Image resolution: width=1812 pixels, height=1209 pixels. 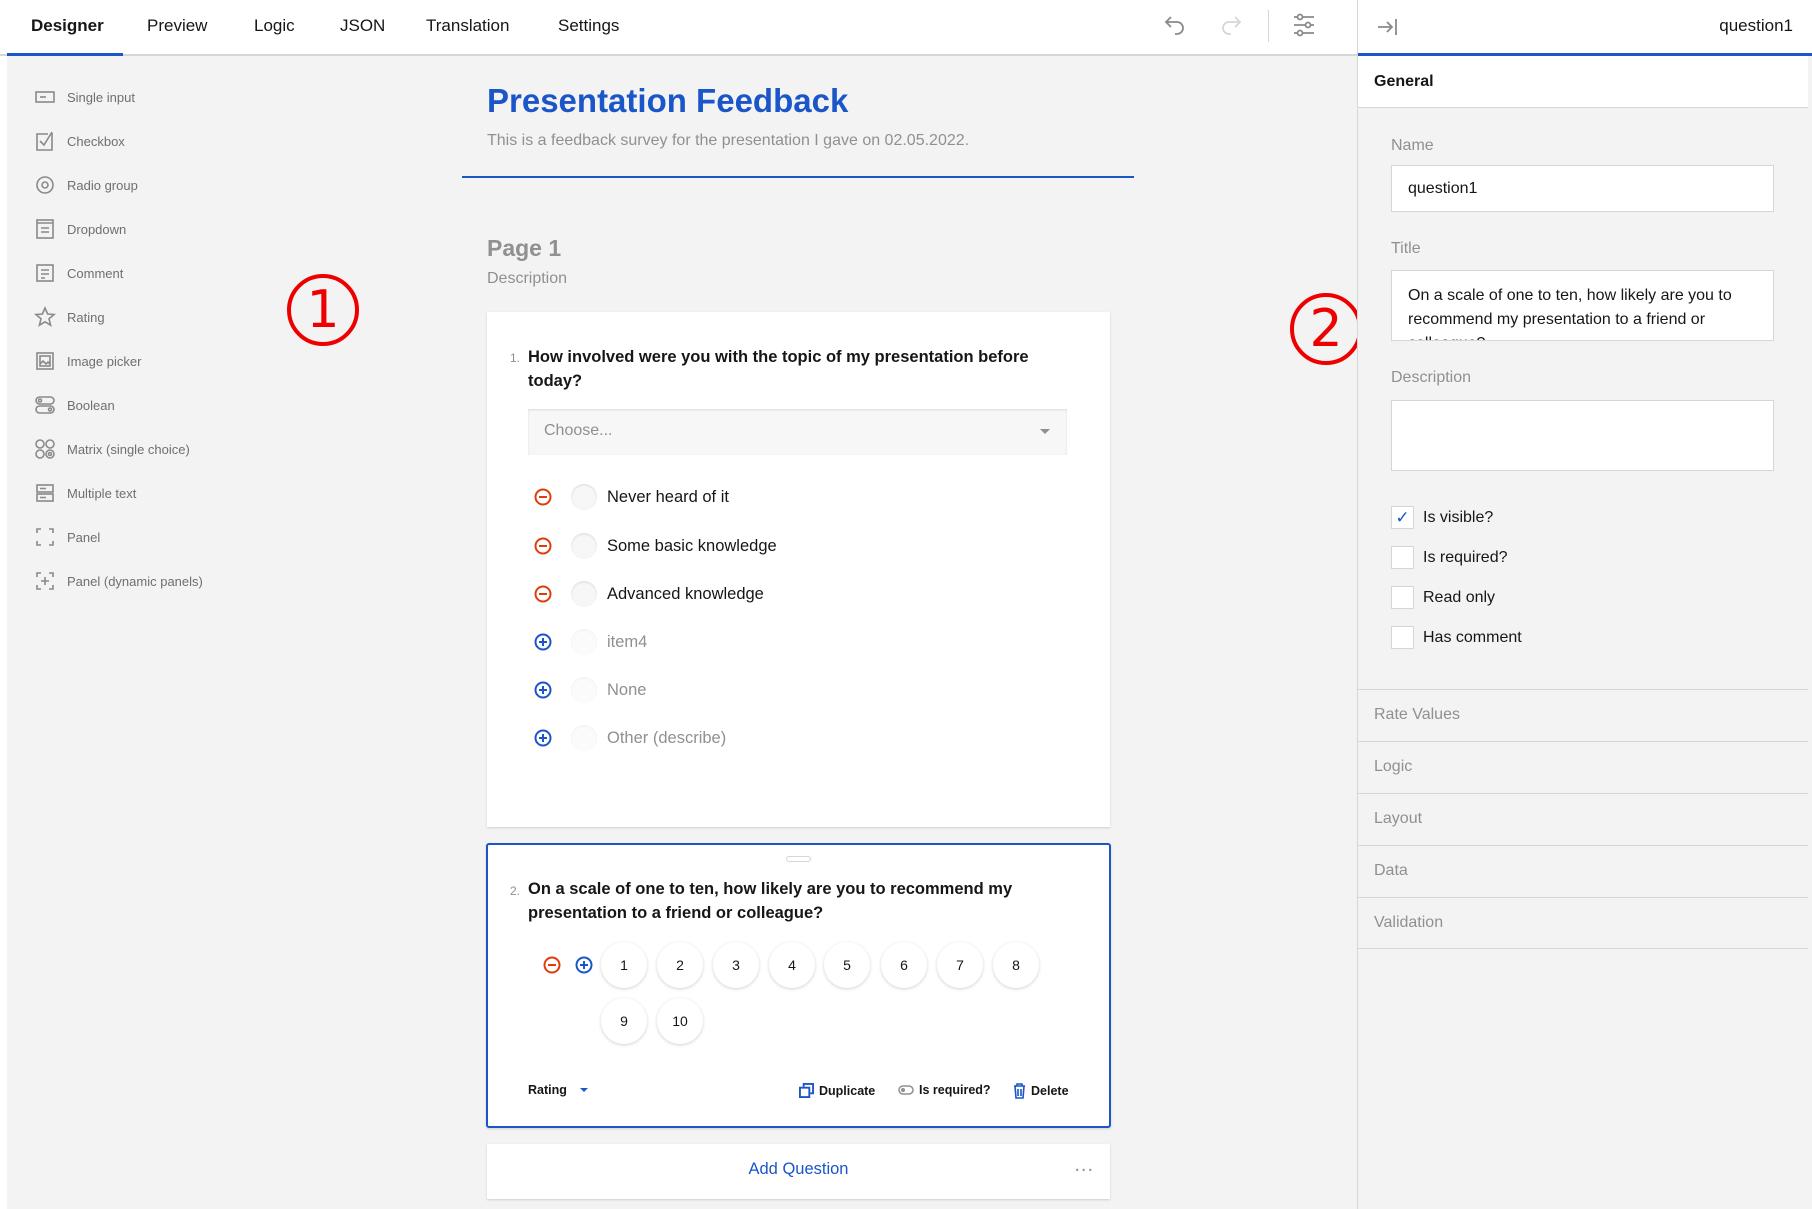 What do you see at coordinates (792, 965) in the screenshot?
I see `rate-item: 4` at bounding box center [792, 965].